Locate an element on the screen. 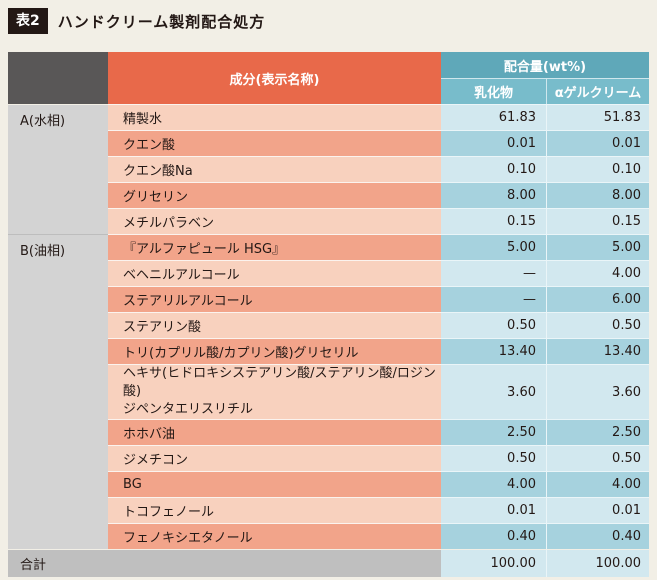 This screenshot has width=657, height=580. value-alpha-gel: 3.60 is located at coordinates (597, 391).